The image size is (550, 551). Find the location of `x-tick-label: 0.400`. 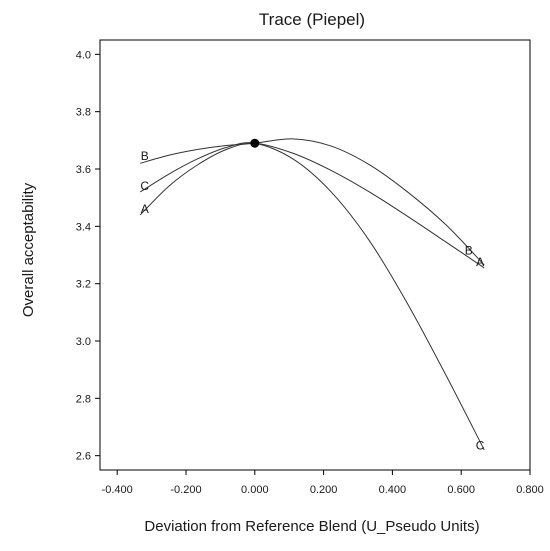

x-tick-label: 0.400 is located at coordinates (393, 490).